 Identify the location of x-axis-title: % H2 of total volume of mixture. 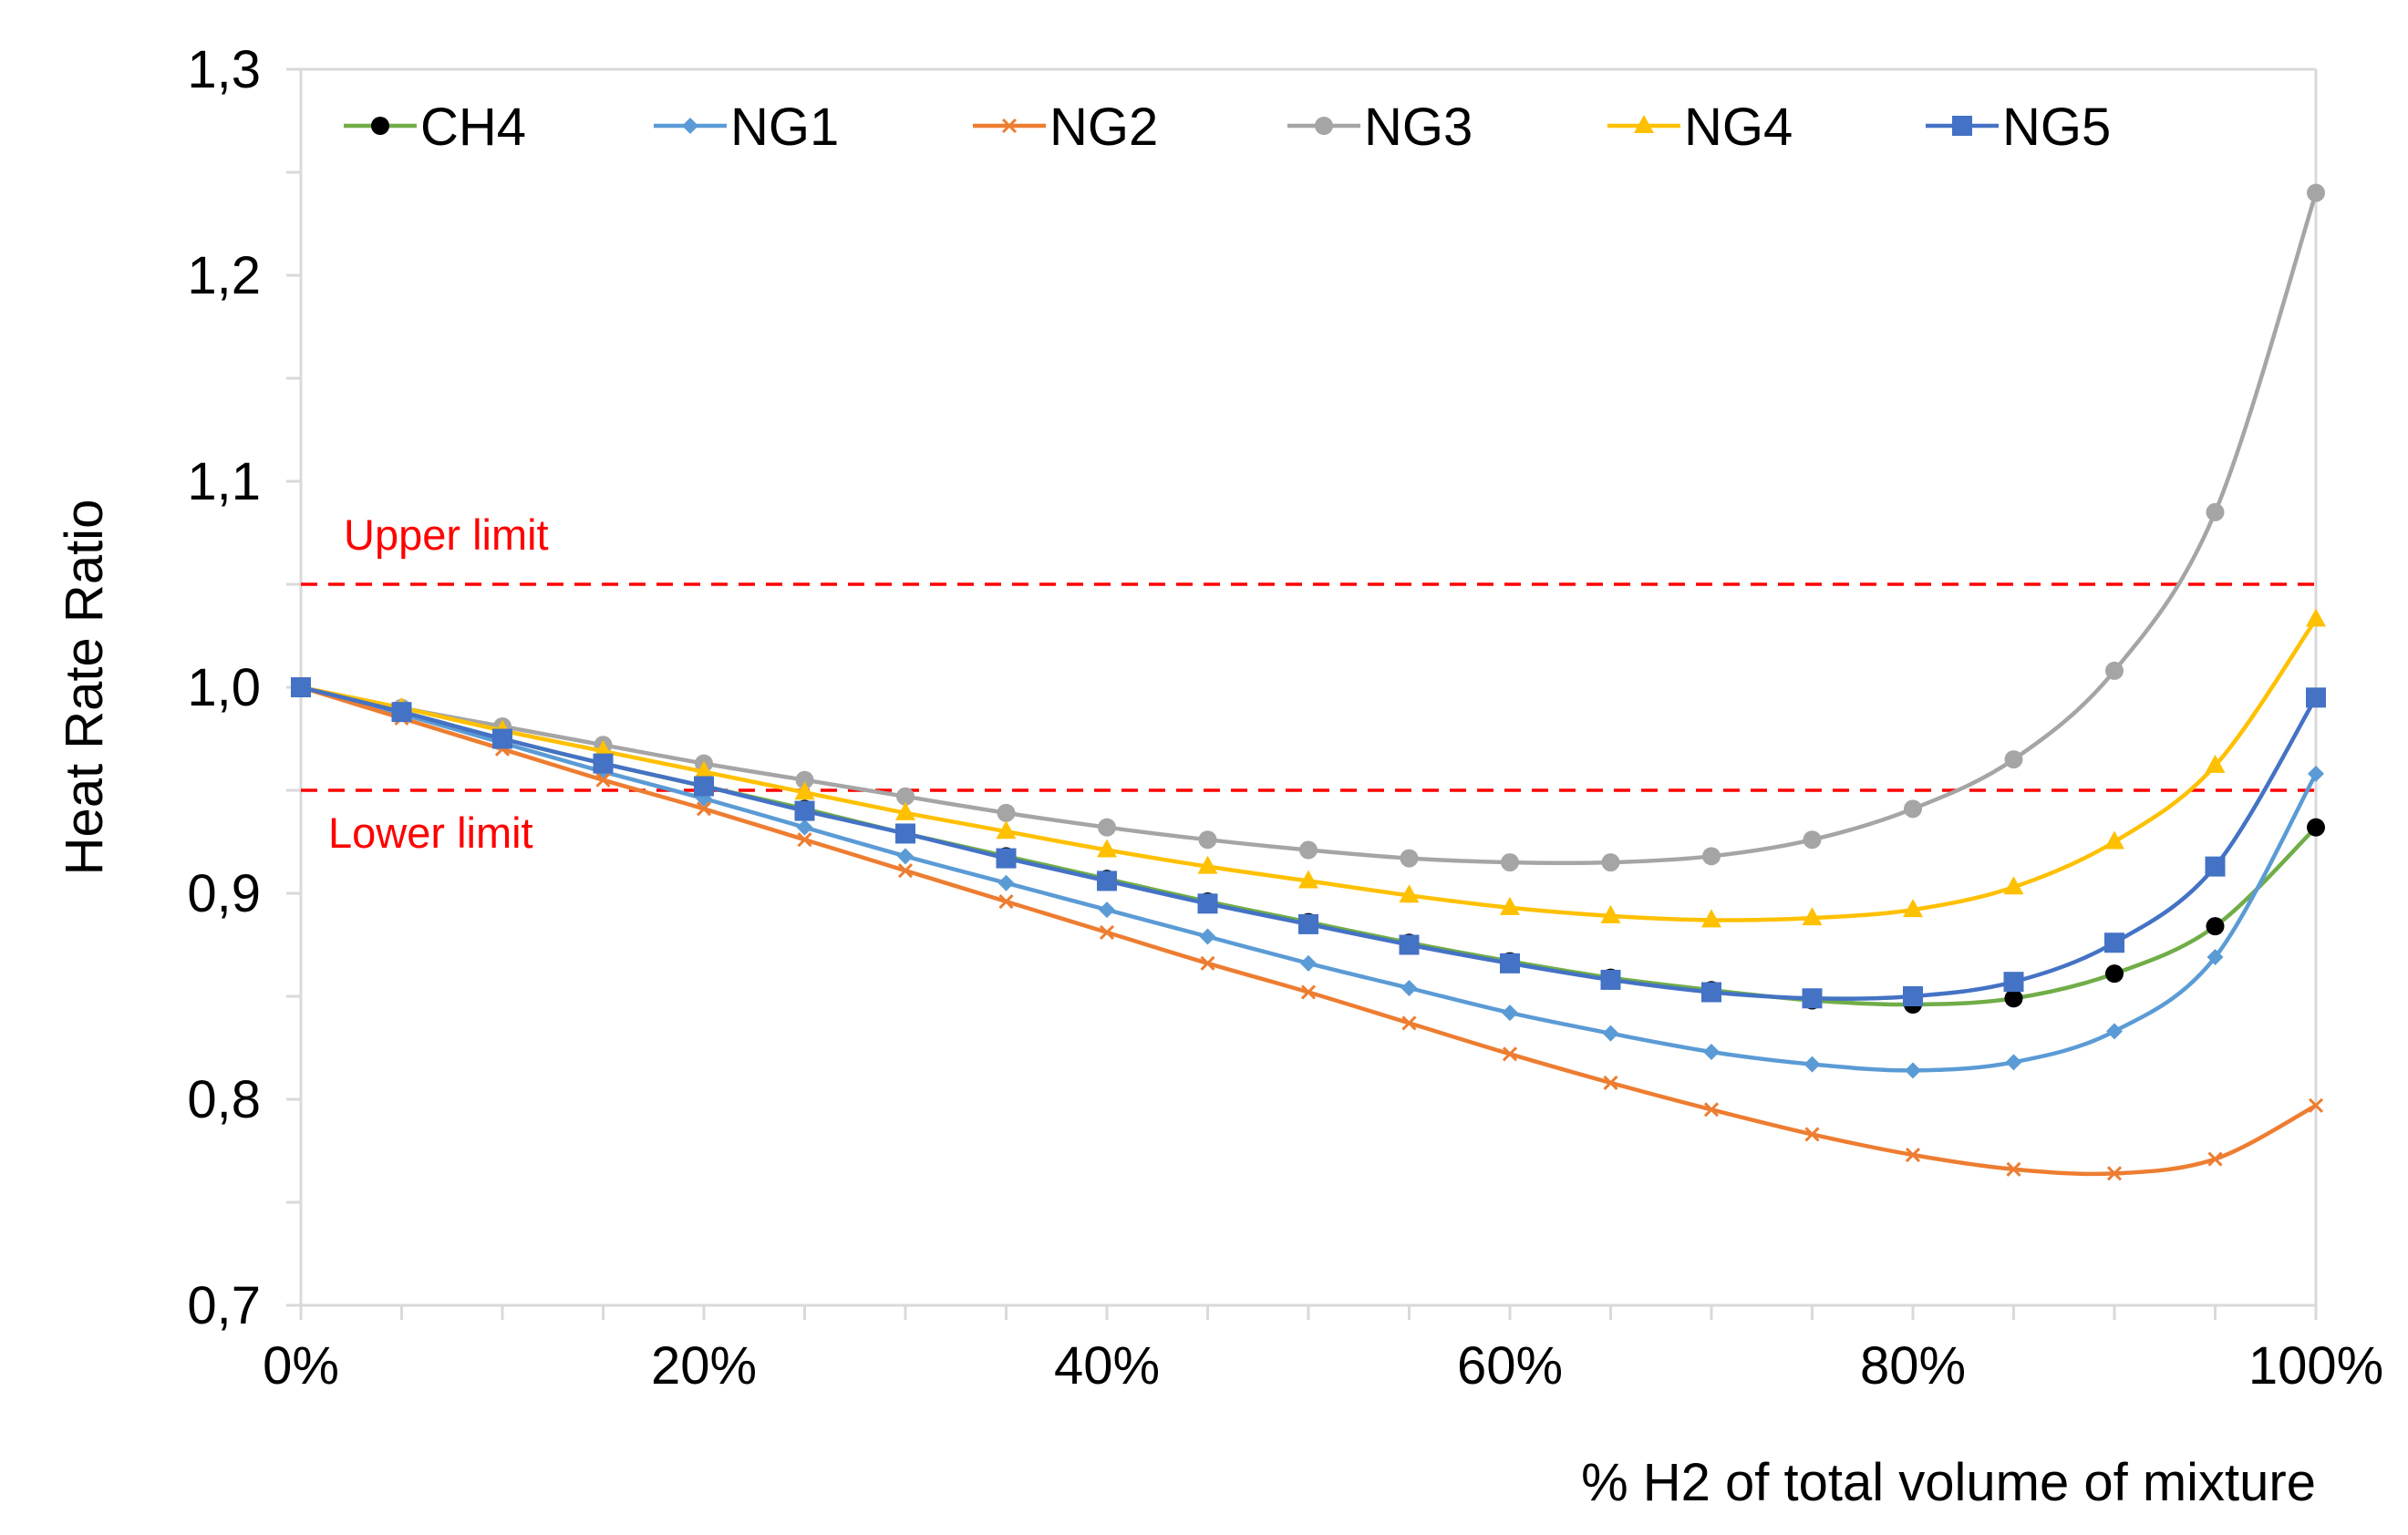
(1948, 1482).